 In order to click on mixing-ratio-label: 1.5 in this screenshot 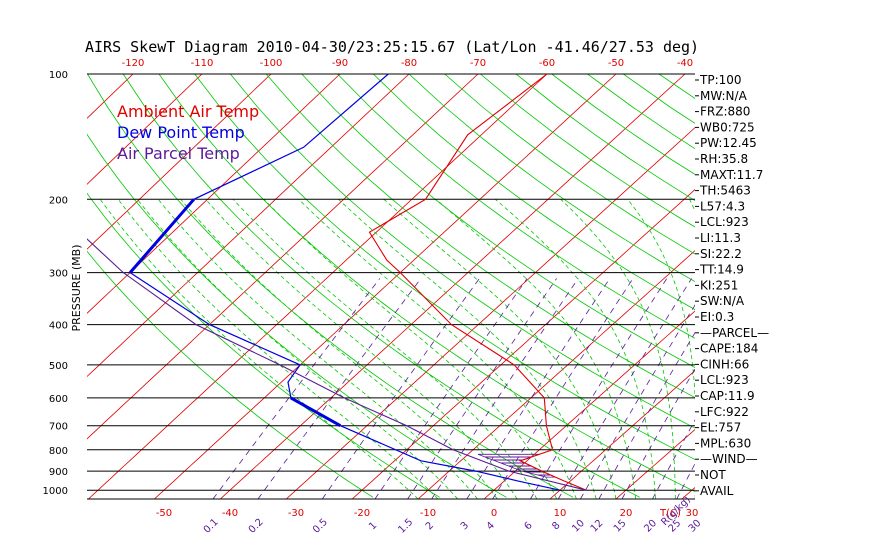, I will do `click(405, 526)`.